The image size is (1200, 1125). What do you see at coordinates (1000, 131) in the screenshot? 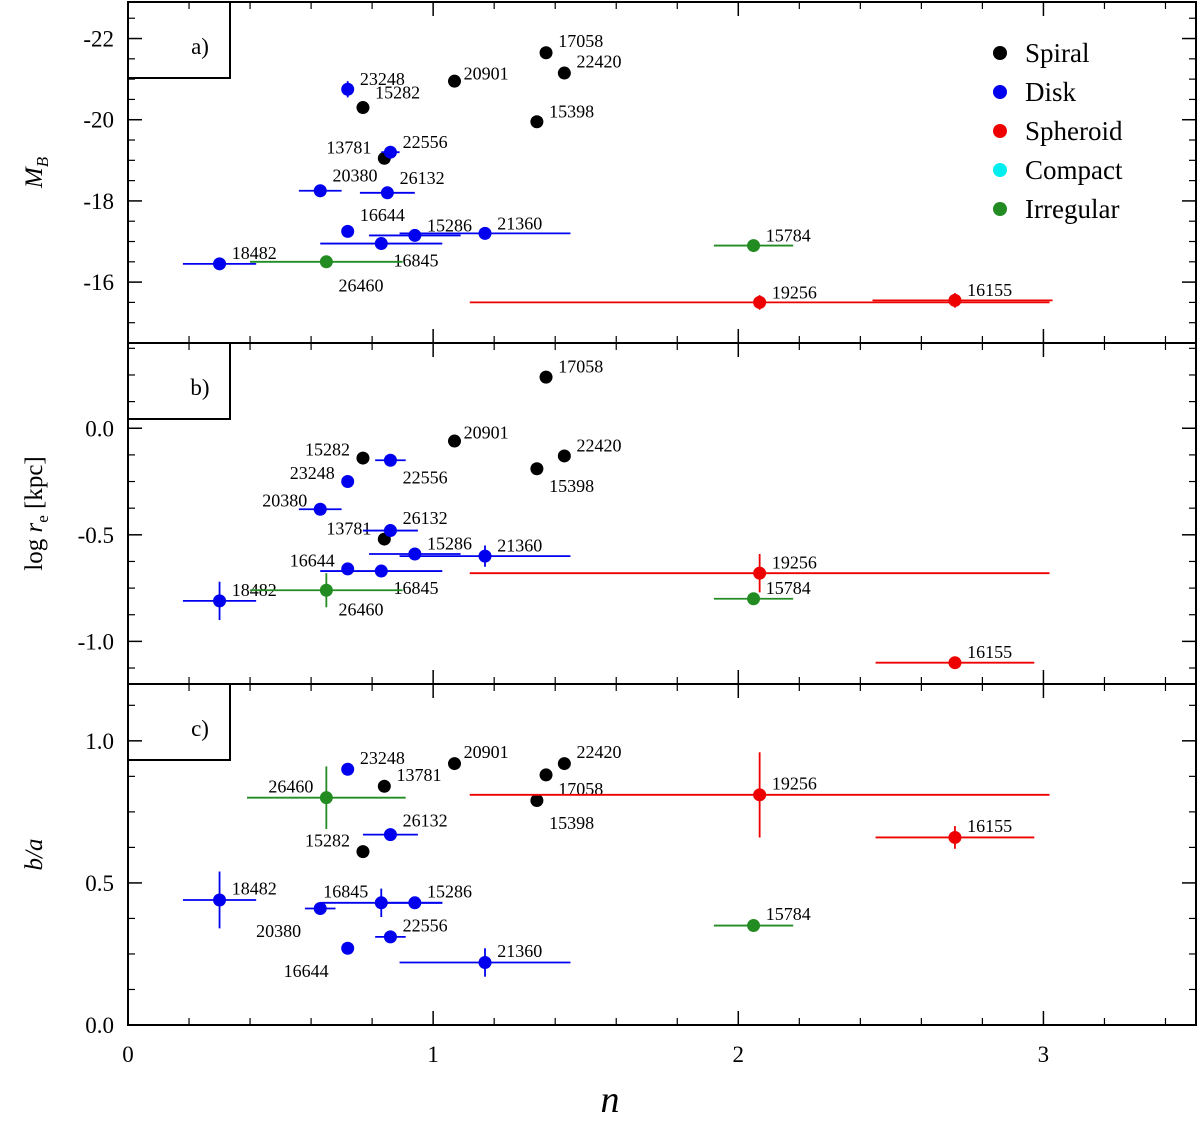
I see `legend-marker` at bounding box center [1000, 131].